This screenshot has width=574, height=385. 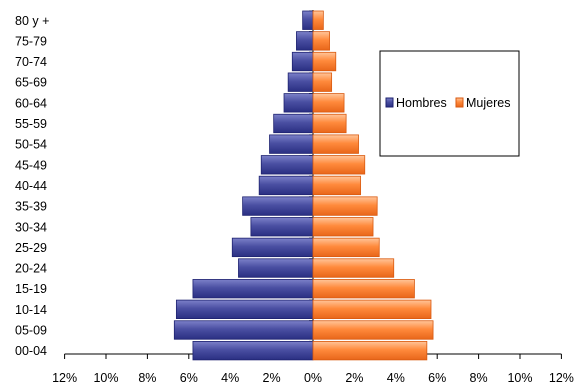 What do you see at coordinates (31, 145) in the screenshot?
I see `category-label: 50-54` at bounding box center [31, 145].